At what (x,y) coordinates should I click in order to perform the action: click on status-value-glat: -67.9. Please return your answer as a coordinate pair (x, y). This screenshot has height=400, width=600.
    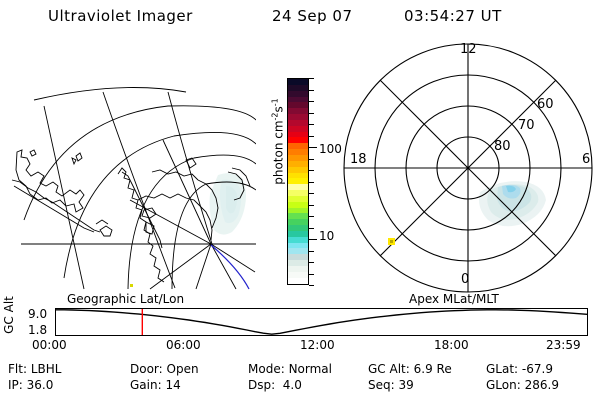
    Looking at the image, I should click on (537, 369).